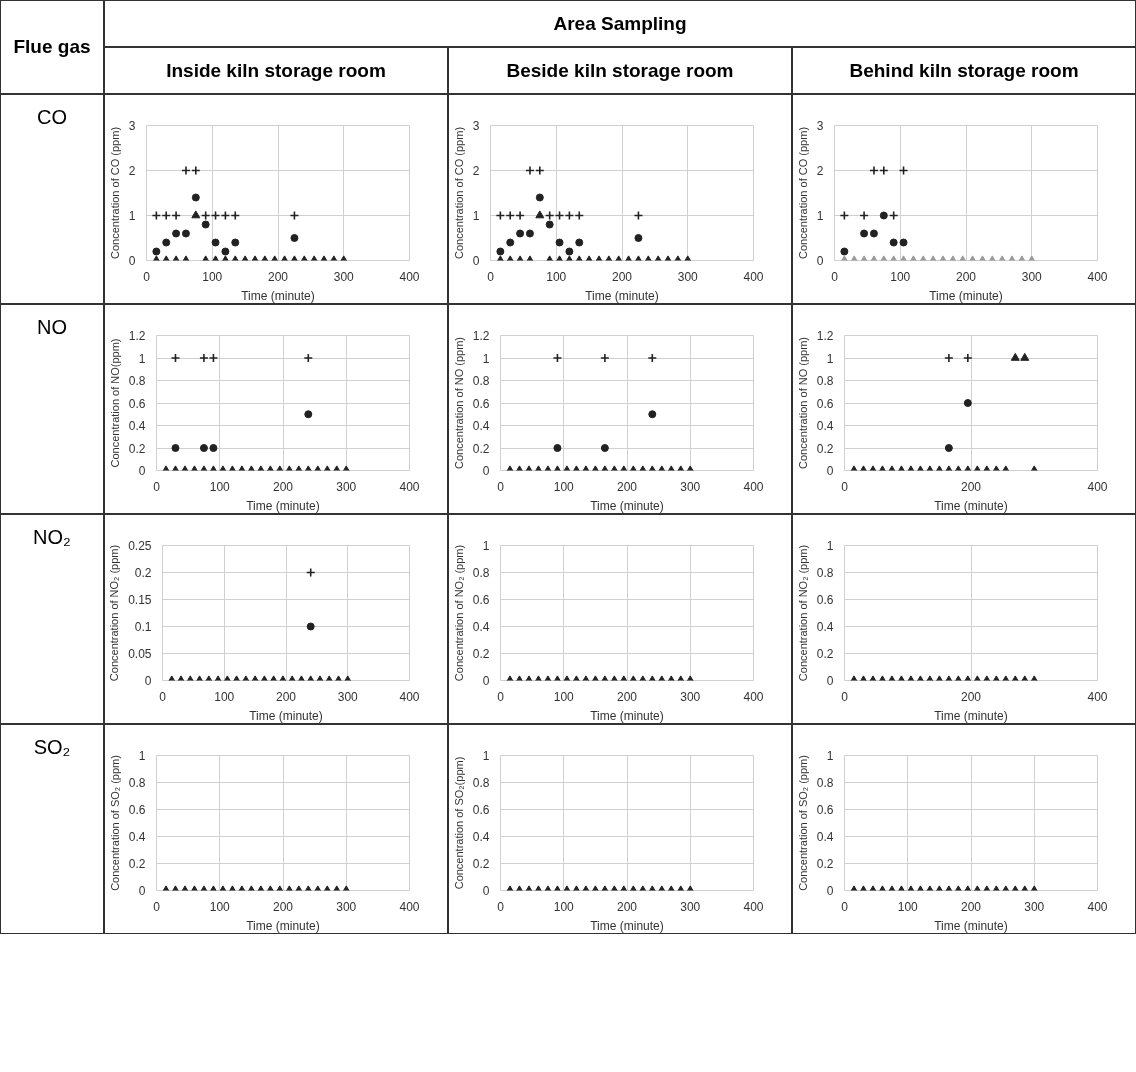  What do you see at coordinates (802, 193) in the screenshot?
I see `y-axis-title: Concentration of CO (ppm)` at bounding box center [802, 193].